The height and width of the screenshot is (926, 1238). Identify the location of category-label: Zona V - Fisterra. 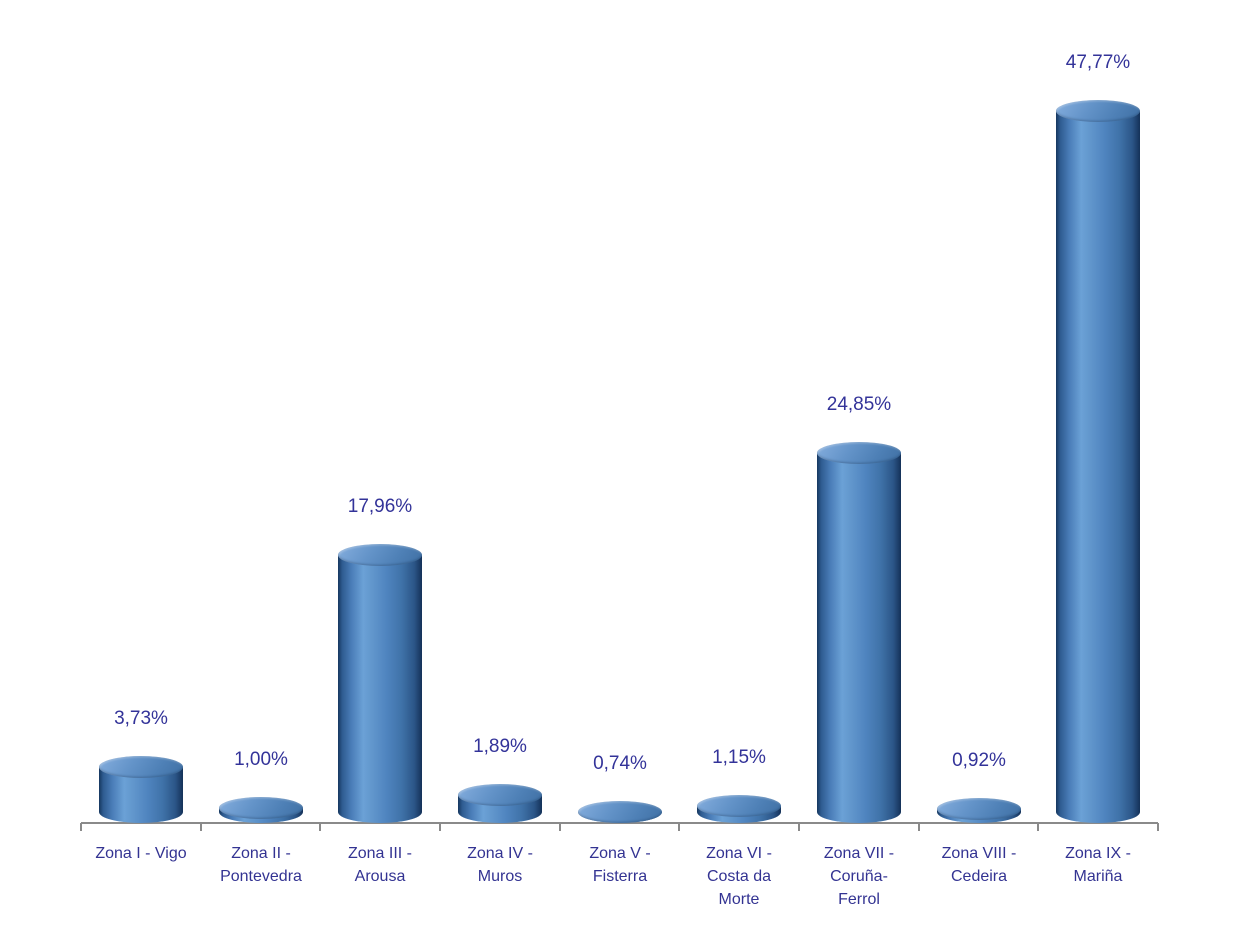
(620, 865).